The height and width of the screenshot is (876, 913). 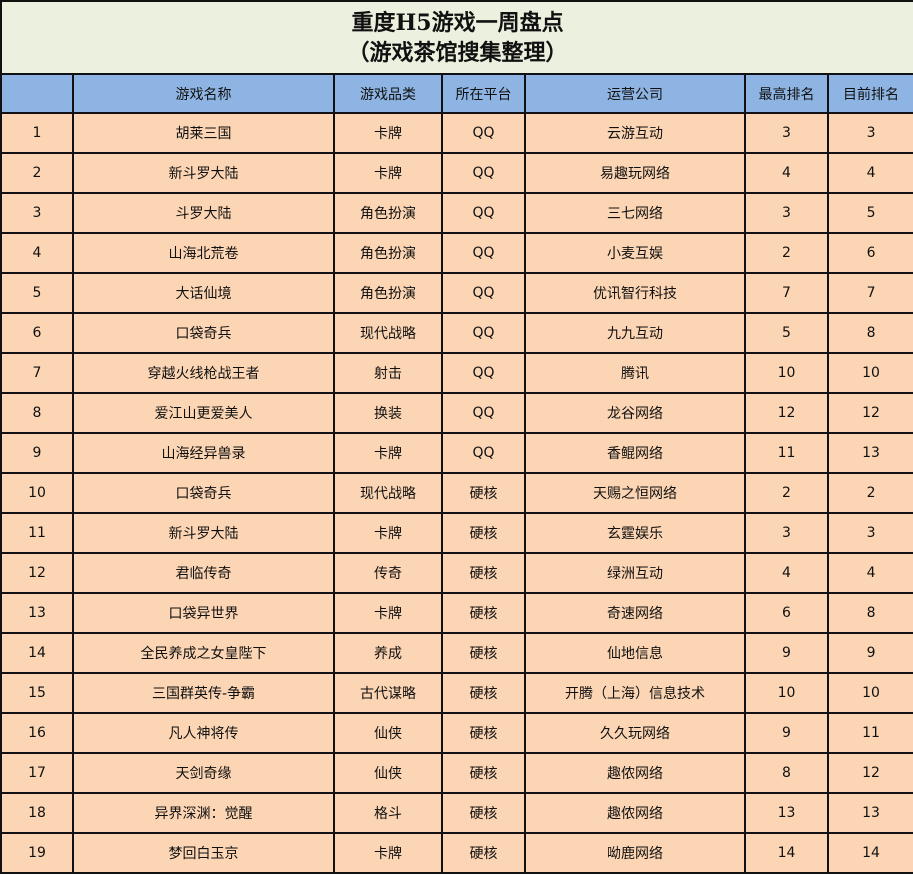 I want to click on cell-operator: 龙谷网络, so click(x=635, y=413).